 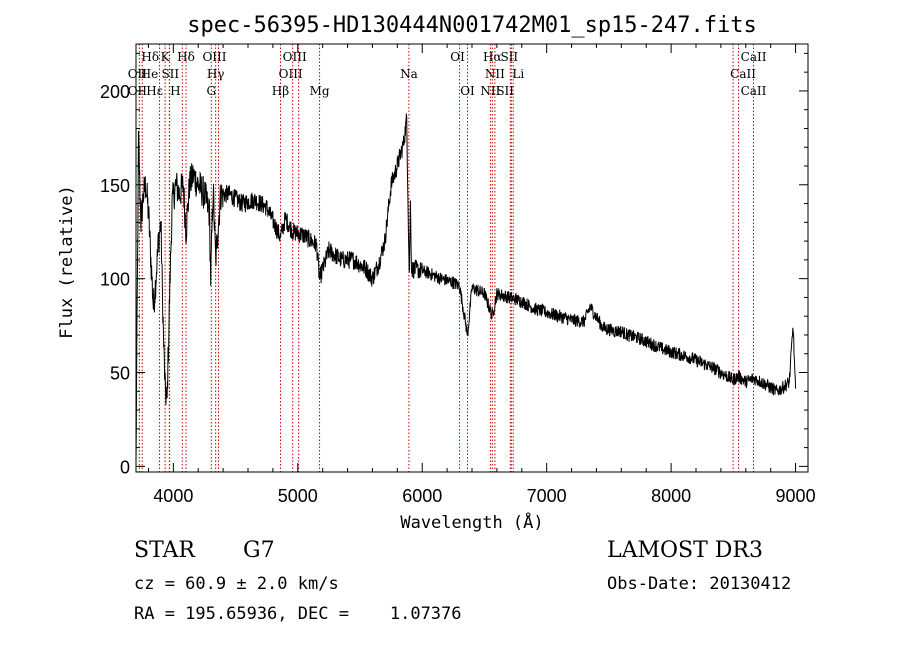 I want to click on x-tick-label: 4000, so click(x=173, y=496).